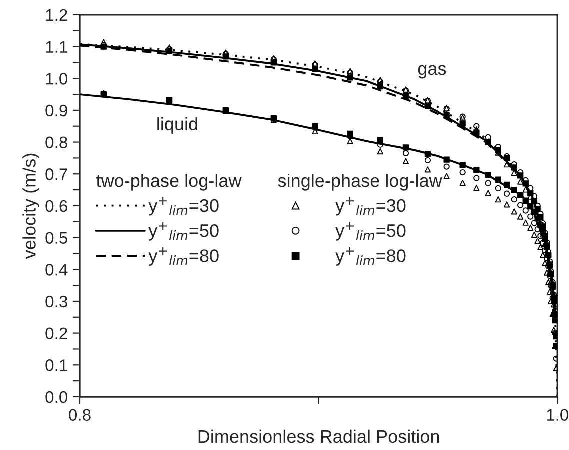  Describe the element at coordinates (57, 238) in the screenshot. I see `y-tick-label: 0.5` at that location.